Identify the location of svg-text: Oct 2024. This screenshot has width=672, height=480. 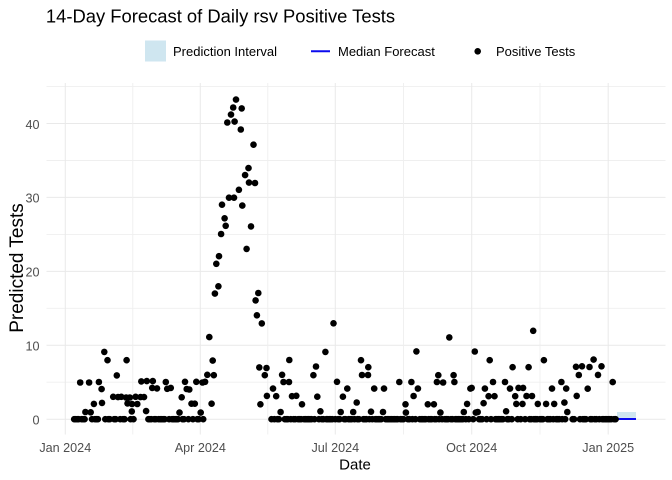
(471, 448).